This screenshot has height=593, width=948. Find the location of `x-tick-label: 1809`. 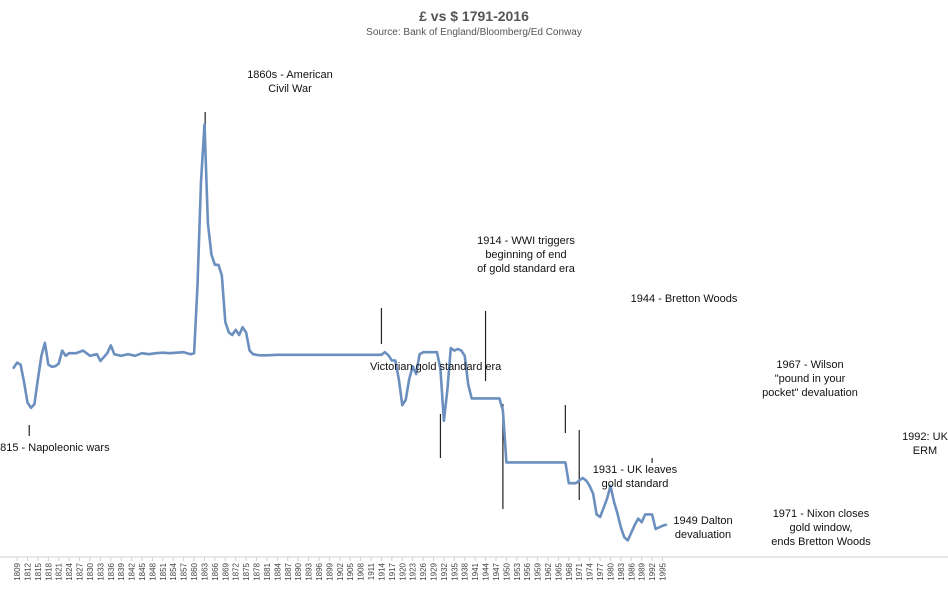

x-tick-label: 1809 is located at coordinates (17, 571).